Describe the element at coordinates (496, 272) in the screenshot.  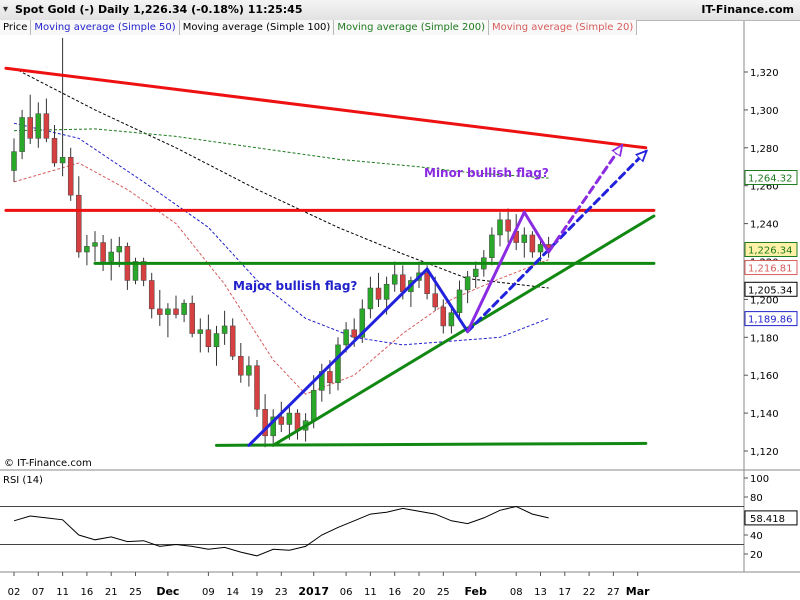
I see `minor-flag-pole` at that location.